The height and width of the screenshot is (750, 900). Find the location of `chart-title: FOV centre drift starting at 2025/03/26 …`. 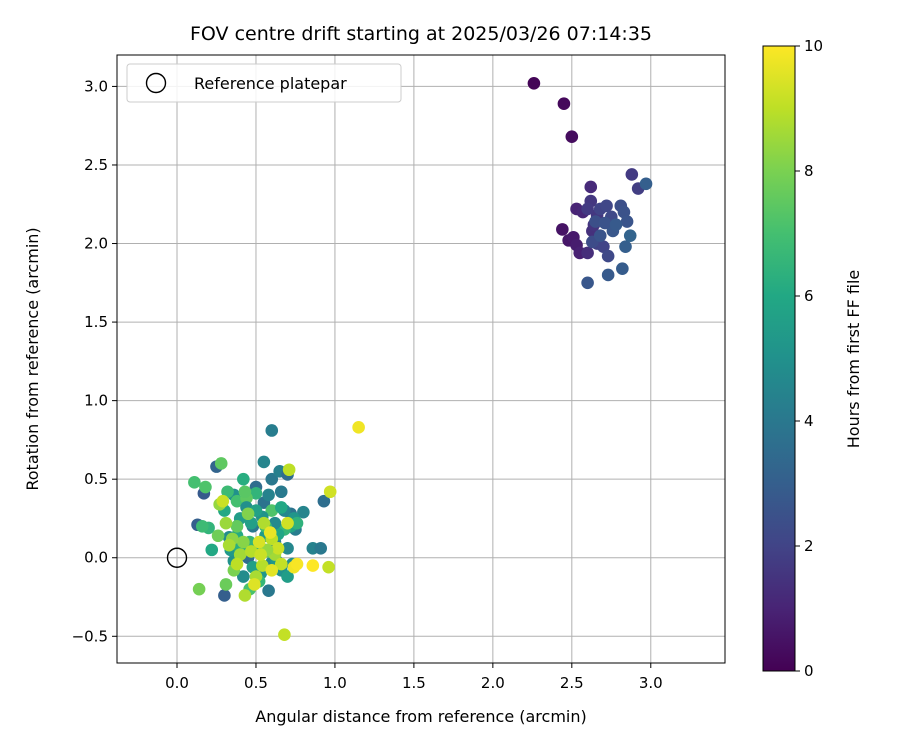

chart-title: FOV centre drift starting at 2025/03/26 … is located at coordinates (421, 34).